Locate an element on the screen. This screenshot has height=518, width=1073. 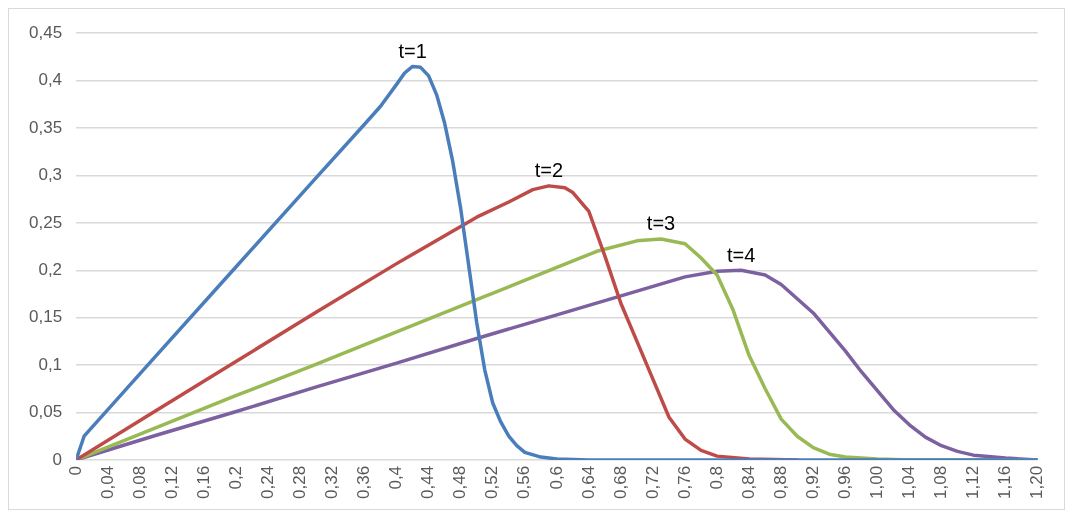
y-tick-label: 0,4 is located at coordinates (50, 80).